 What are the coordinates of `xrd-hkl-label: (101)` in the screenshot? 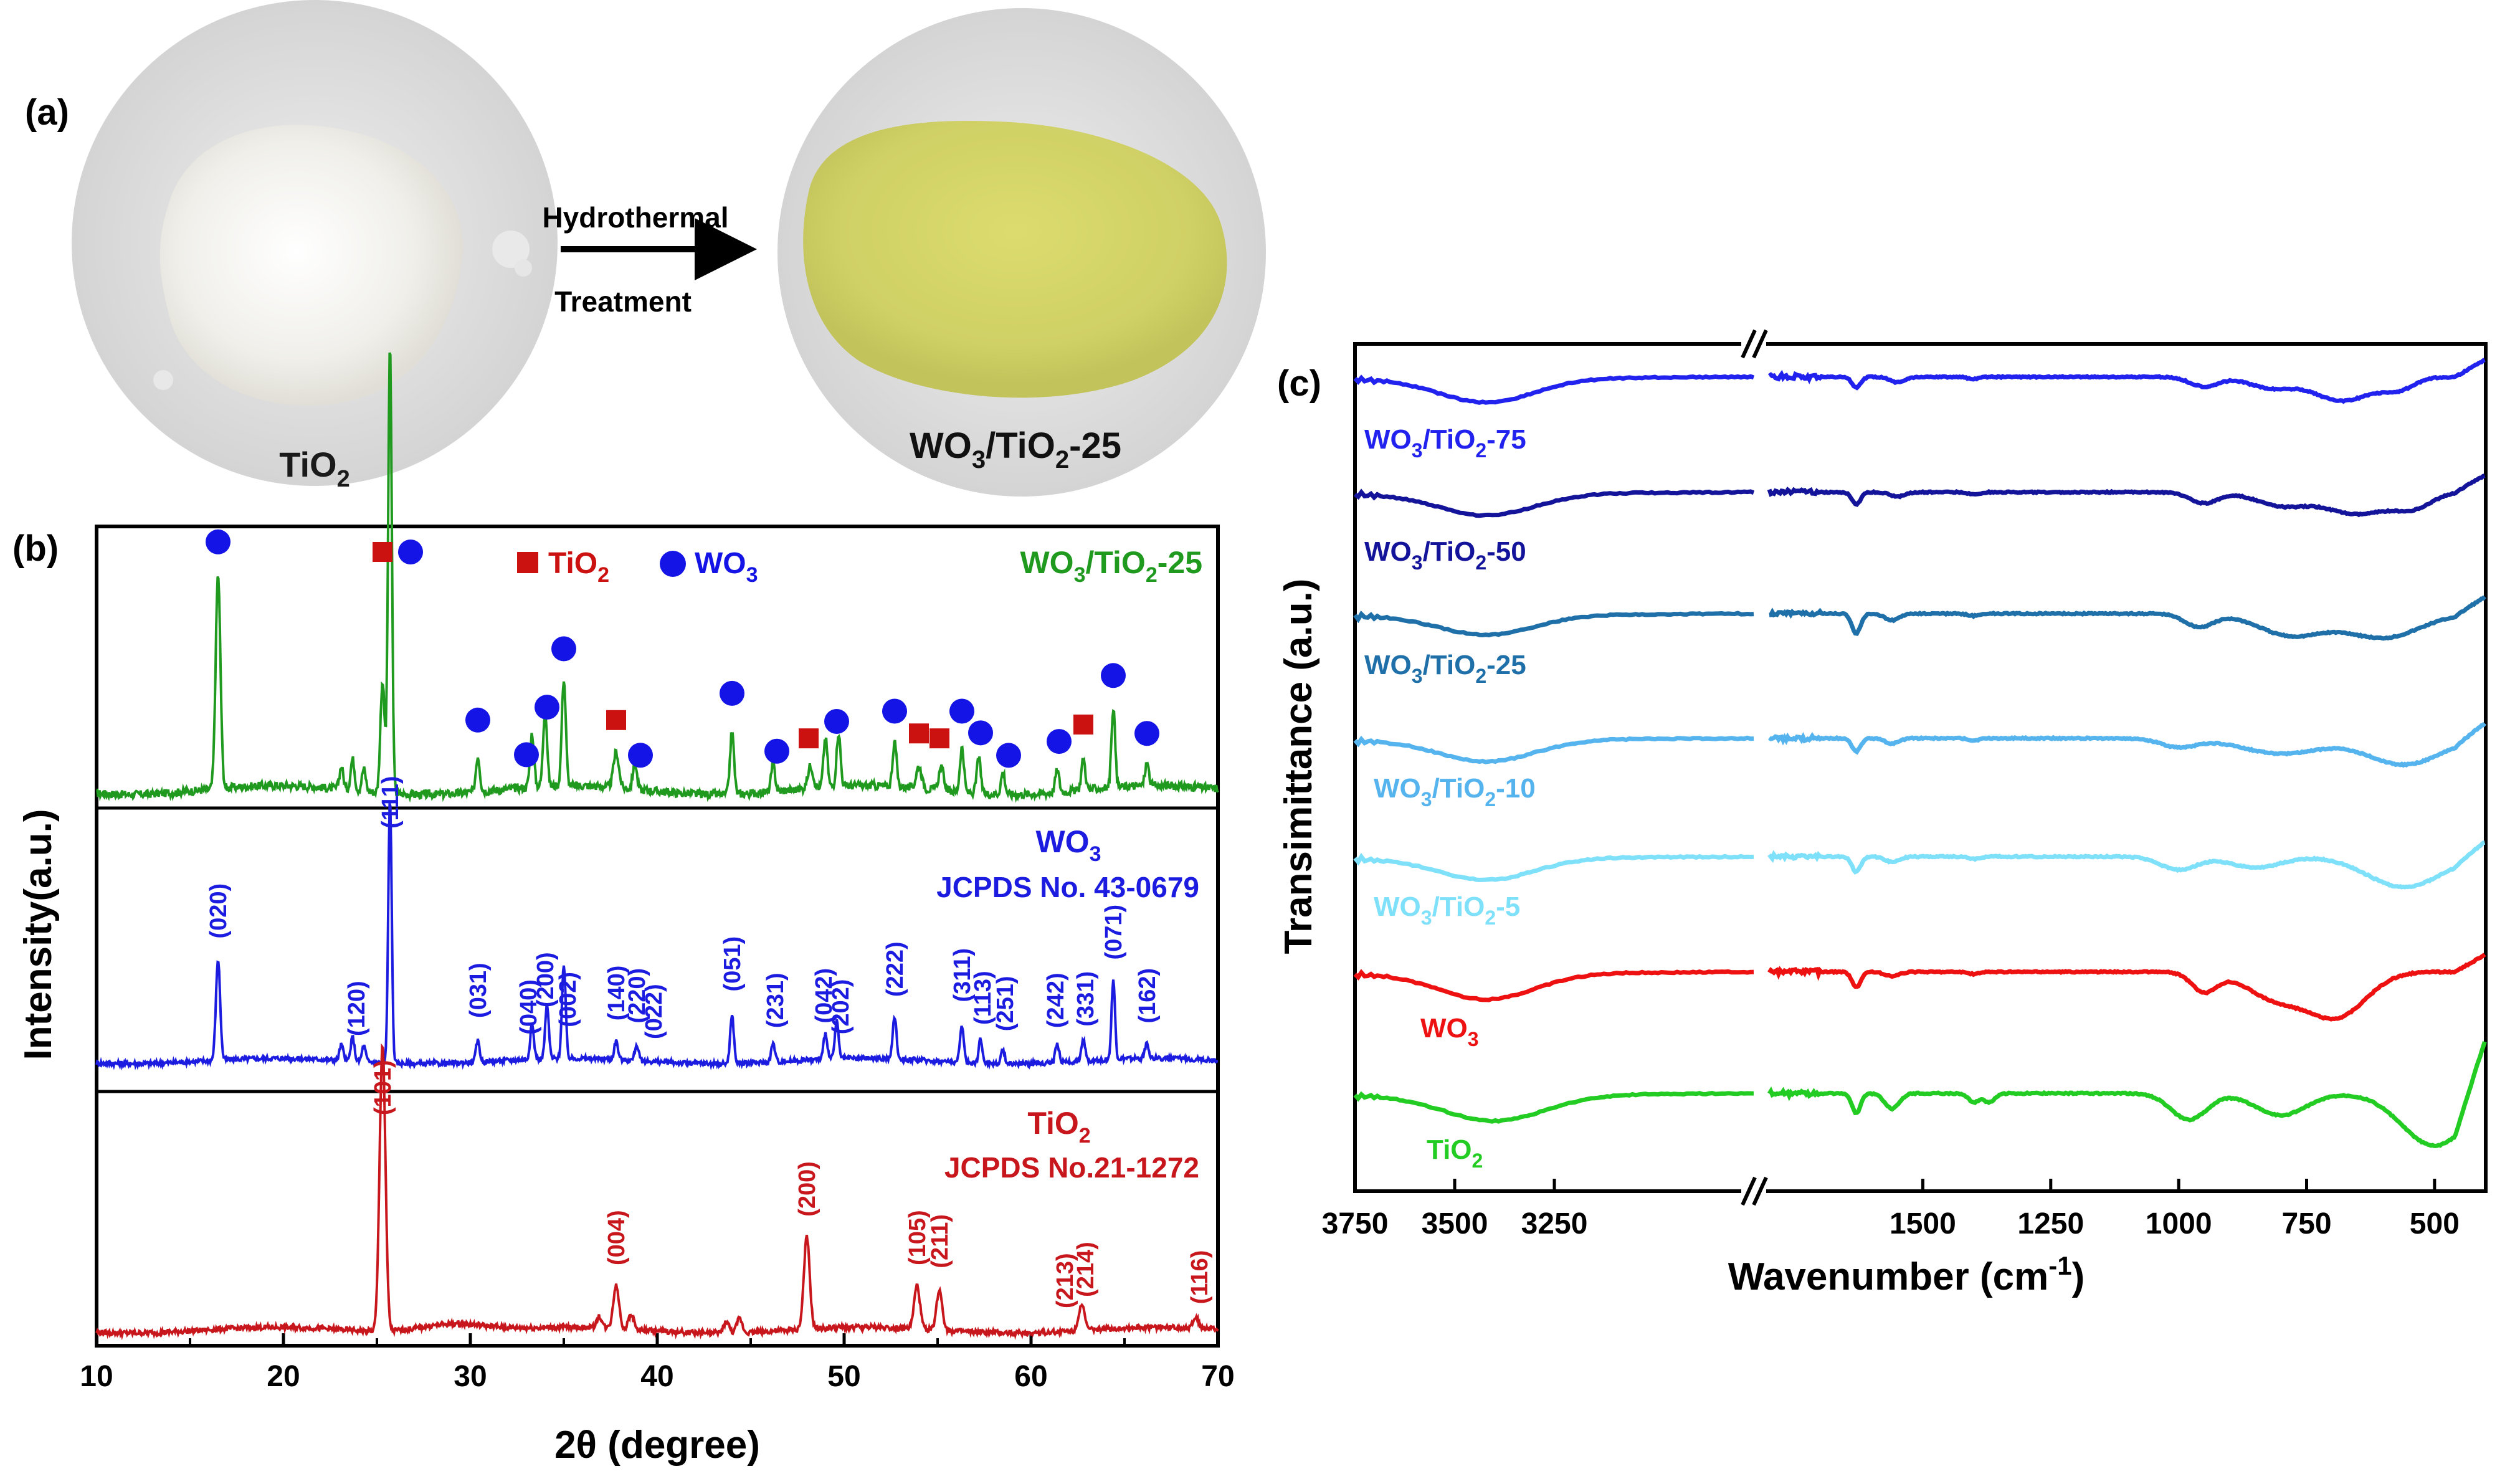 It's located at (383, 1087).